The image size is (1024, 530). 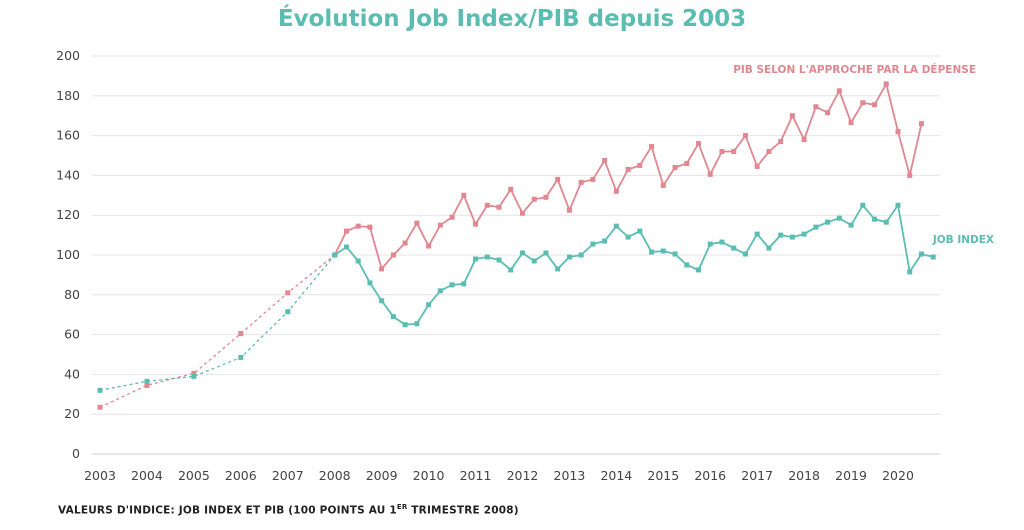 What do you see at coordinates (523, 475) in the screenshot?
I see `x-tick-label: 2012` at bounding box center [523, 475].